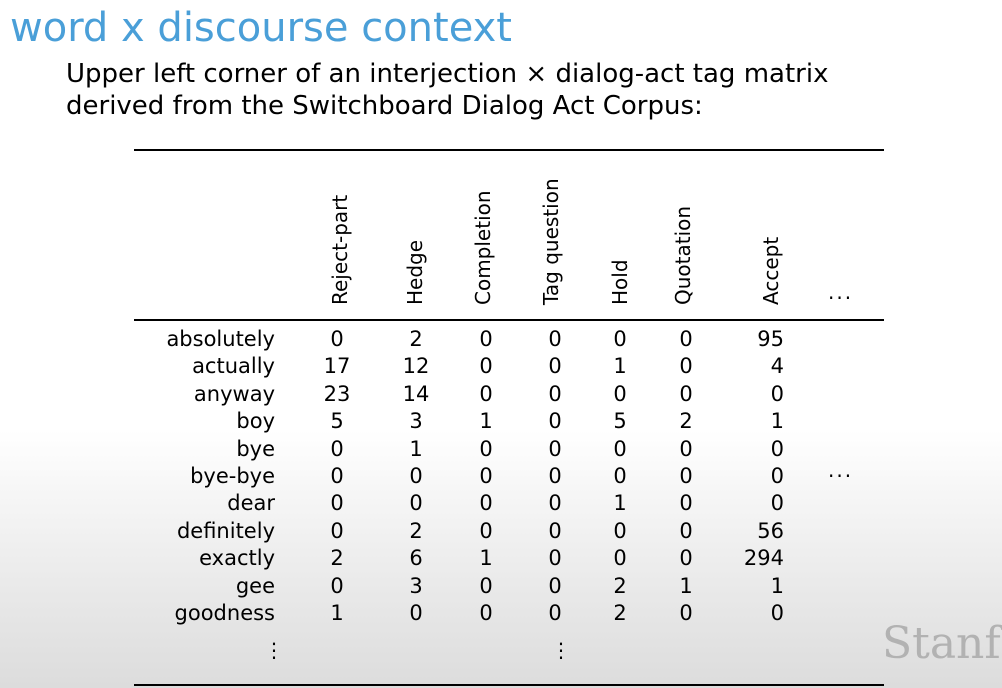 This screenshot has width=1002, height=688. What do you see at coordinates (233, 366) in the screenshot?
I see `row-label: actually` at bounding box center [233, 366].